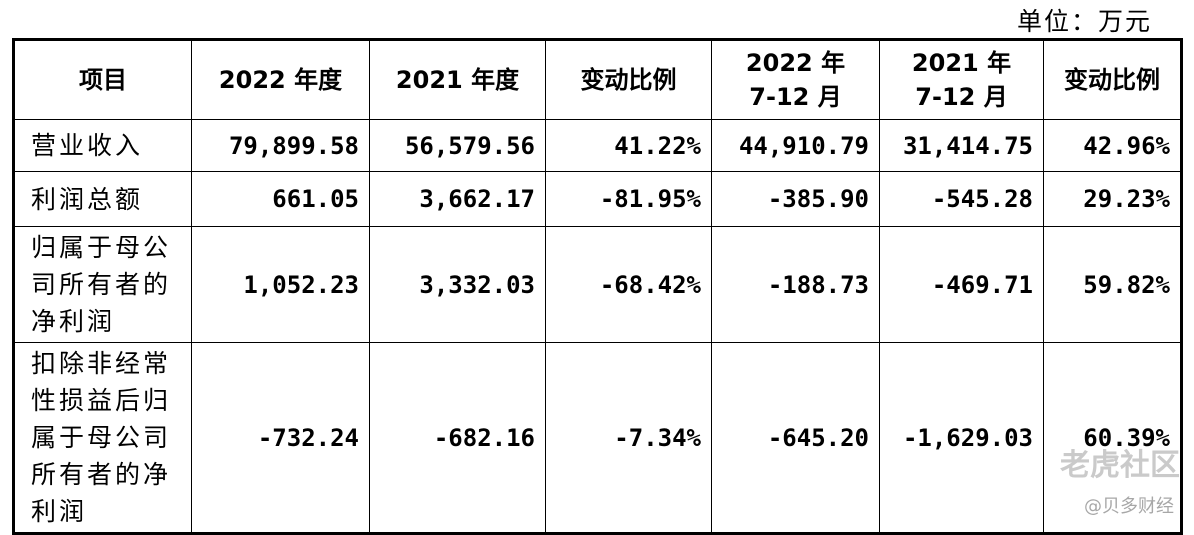 This screenshot has width=1194, height=535. What do you see at coordinates (795, 79) in the screenshot?
I see `header-cell: 2022 年 7-12 月` at bounding box center [795, 79].